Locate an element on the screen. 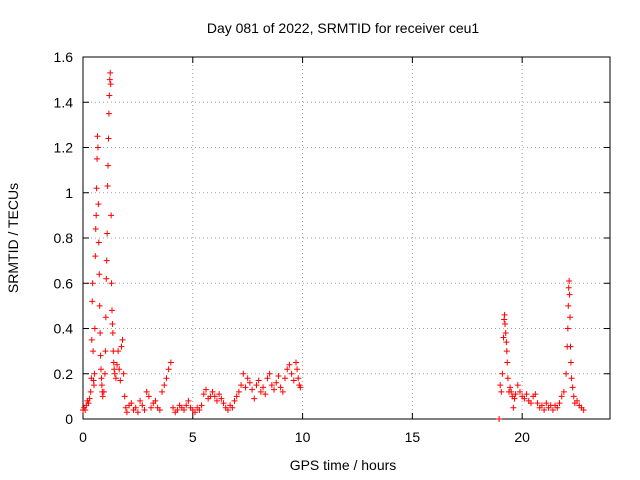 The image size is (640, 480). y-tick-label: 0.2 is located at coordinates (64, 374).